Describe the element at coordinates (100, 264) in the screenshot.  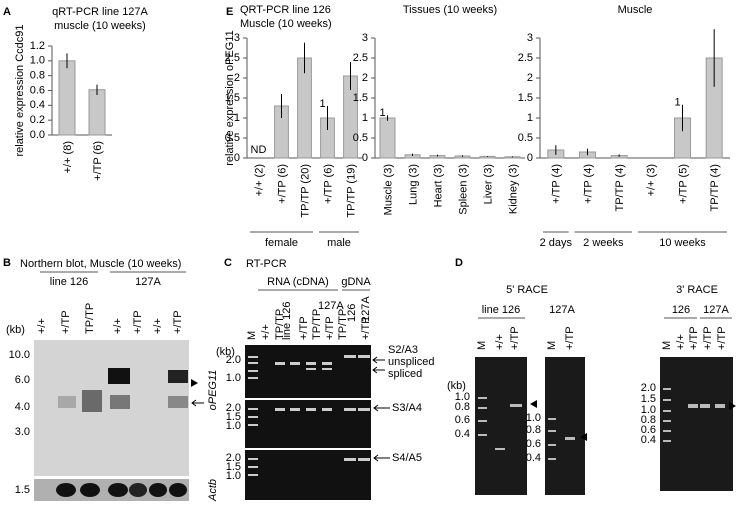
I see `panel-title: Northern blot, Muscle (10 weeks)` at that location.